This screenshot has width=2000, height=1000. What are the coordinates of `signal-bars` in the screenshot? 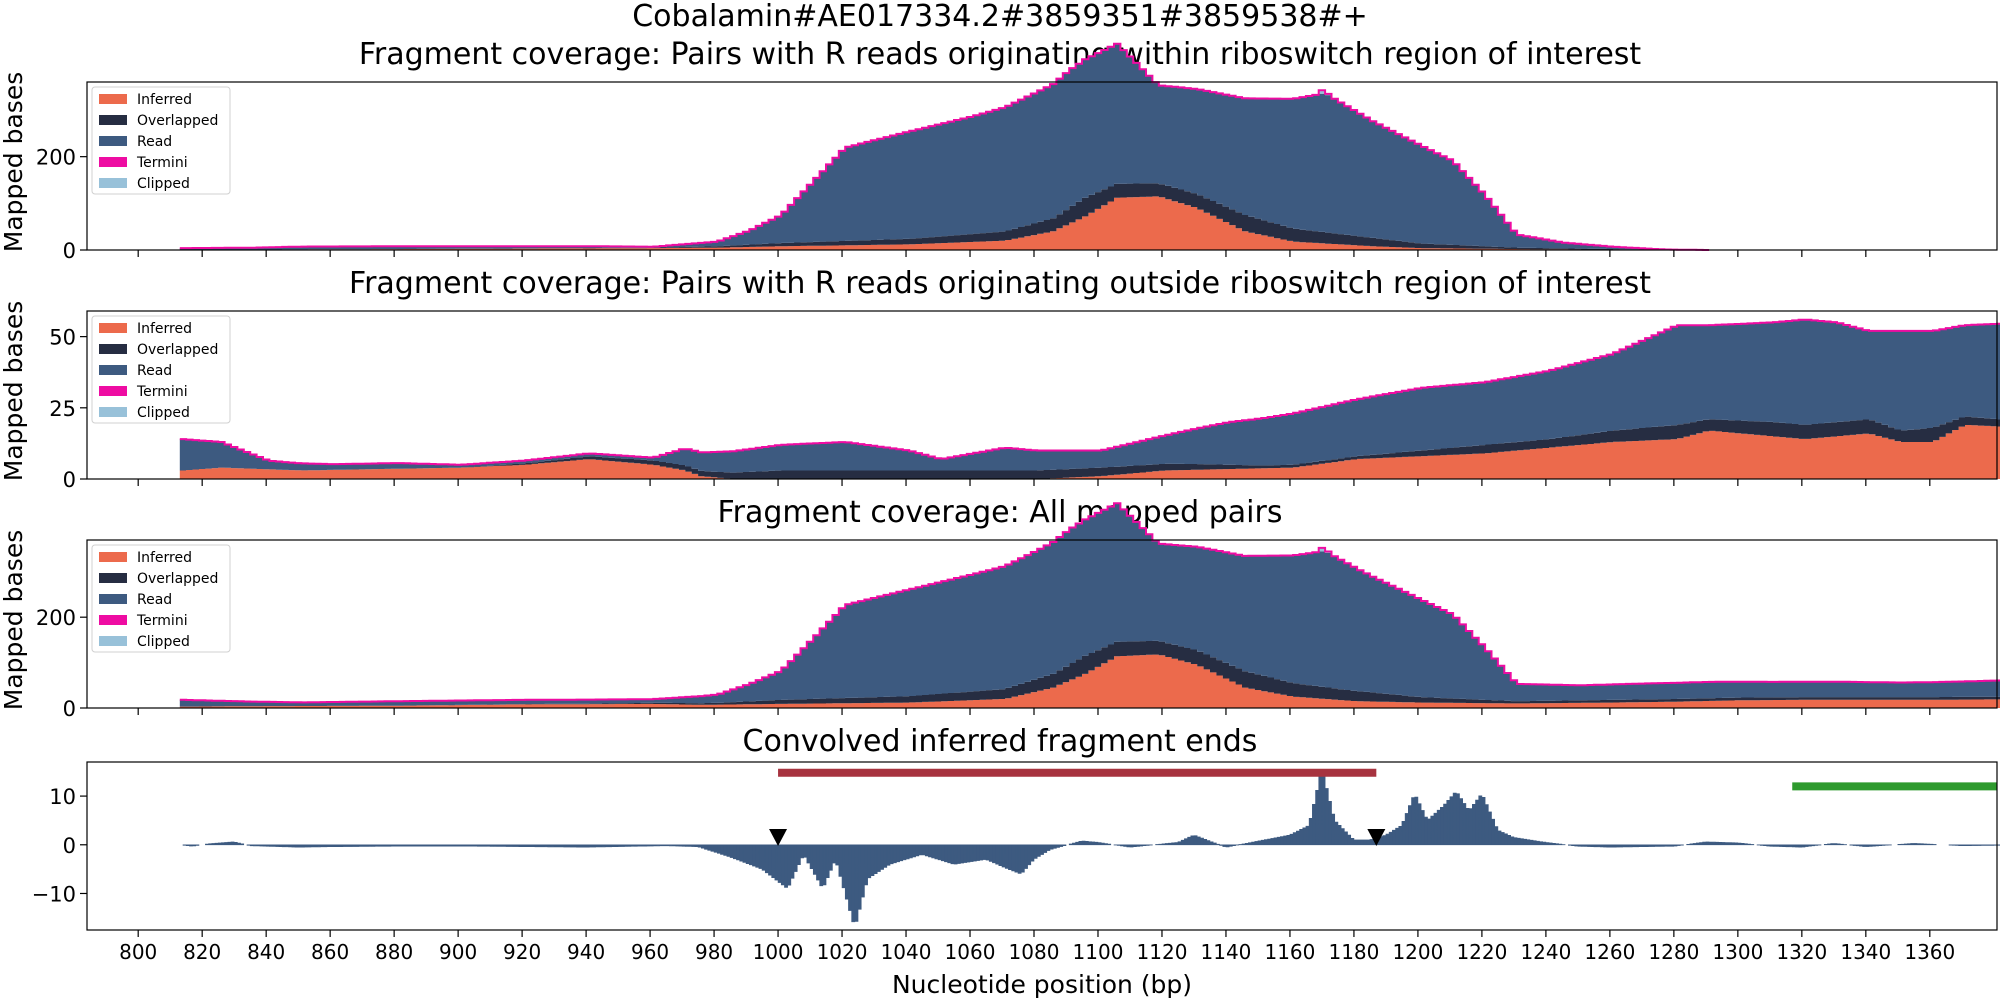 It's located at (1091, 849).